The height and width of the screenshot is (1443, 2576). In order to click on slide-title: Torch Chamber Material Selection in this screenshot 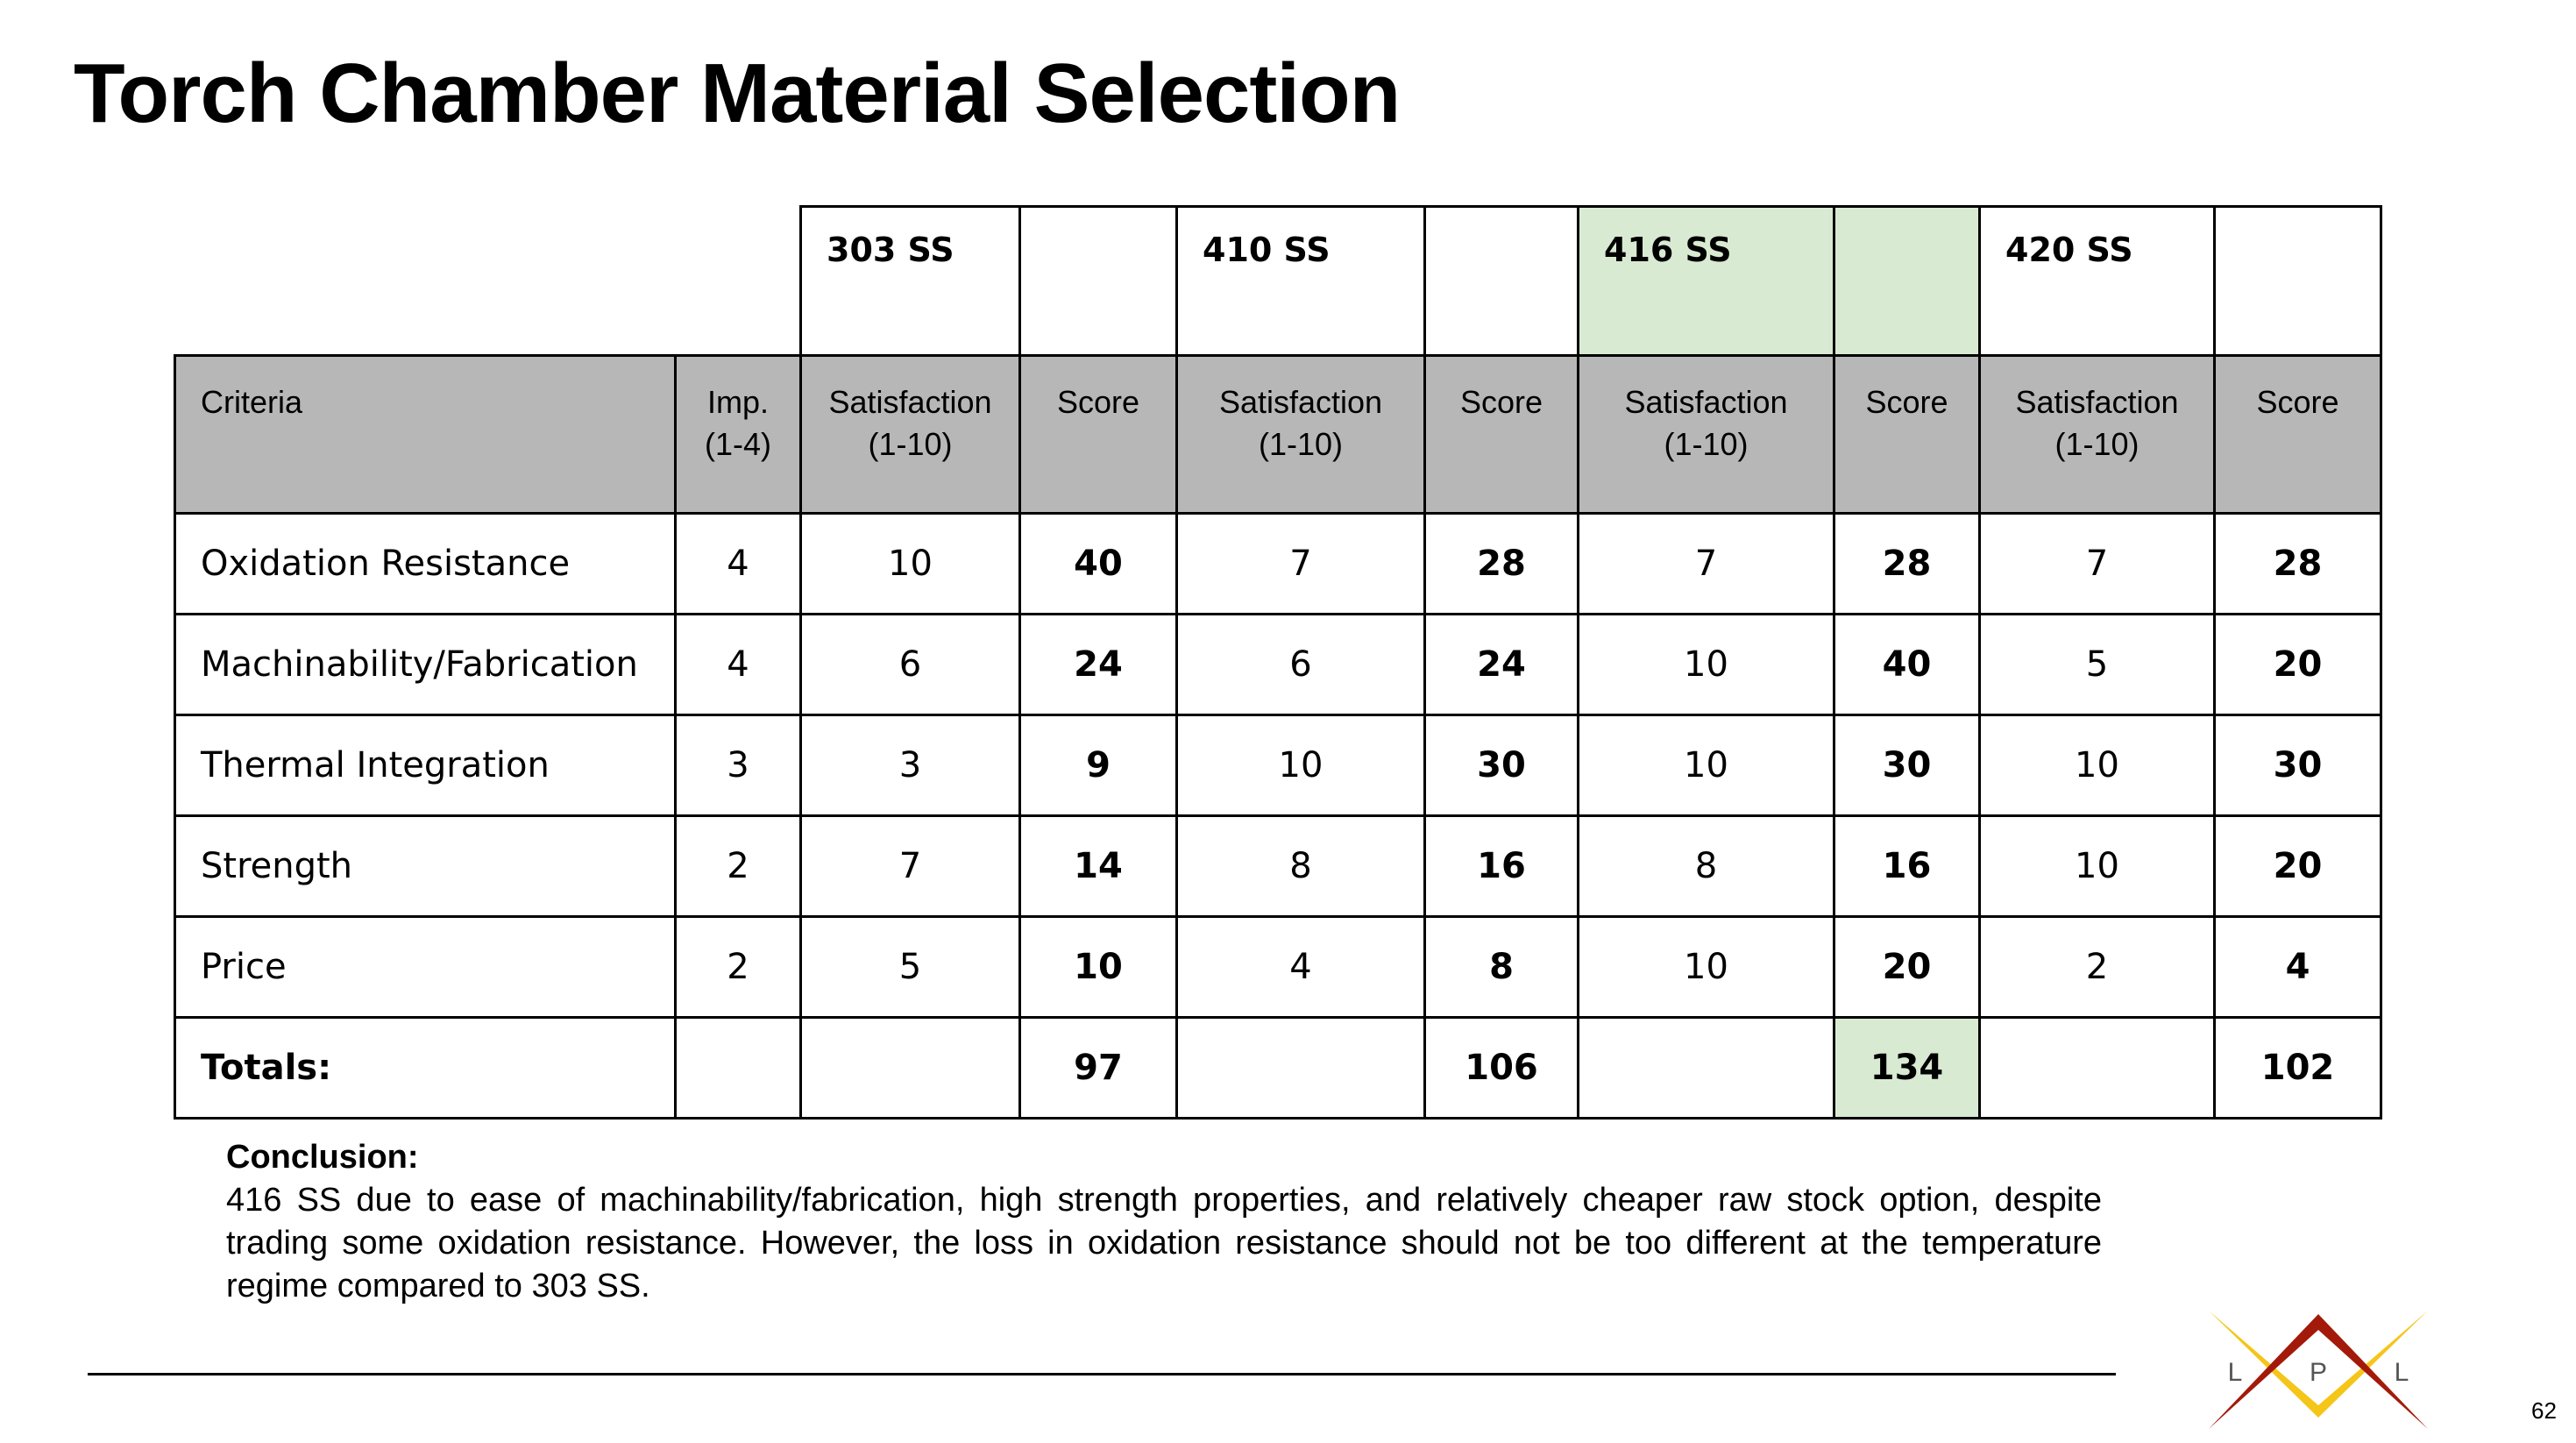, I will do `click(737, 93)`.